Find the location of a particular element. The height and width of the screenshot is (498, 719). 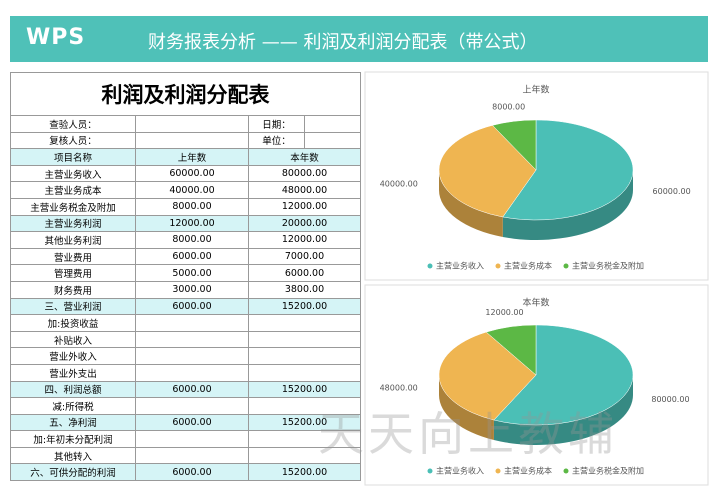

watermark: 天天向上教辅 is located at coordinates (468, 434).